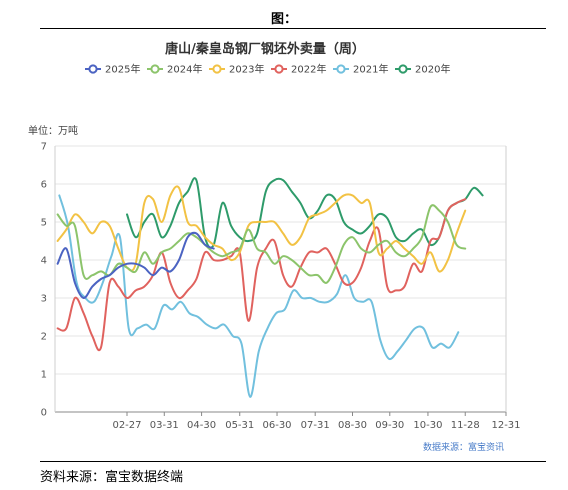 This screenshot has width=568, height=490. Describe the element at coordinates (44, 337) in the screenshot. I see `y-tick-label: 2` at that location.